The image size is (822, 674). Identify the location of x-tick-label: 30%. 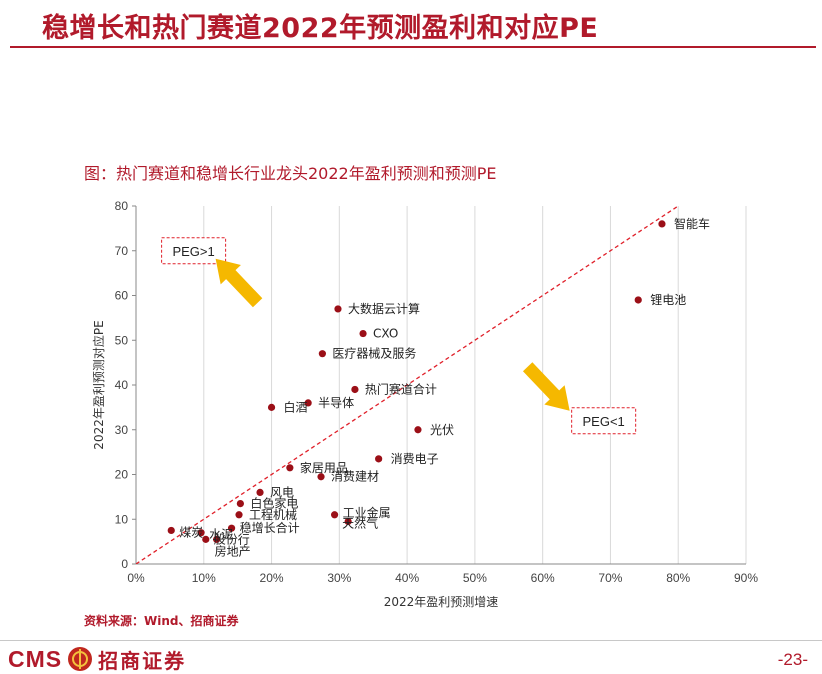
(339, 578).